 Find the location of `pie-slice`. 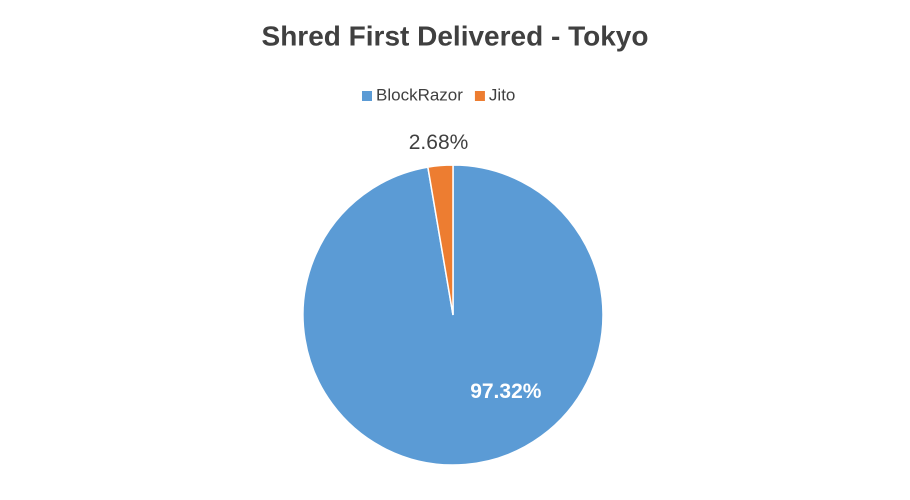

pie-slice is located at coordinates (440, 240).